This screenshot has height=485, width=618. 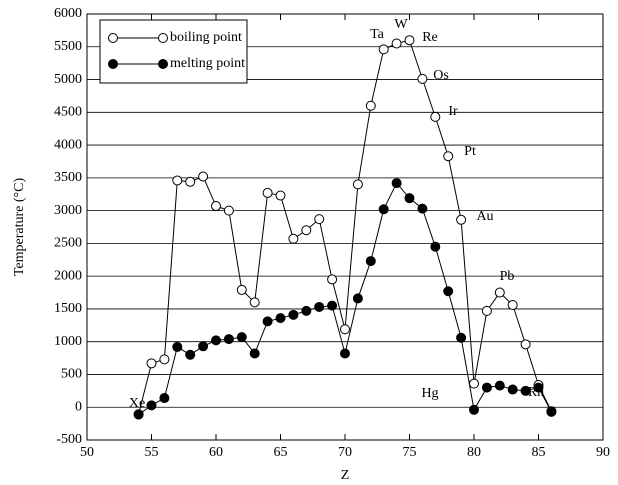 What do you see at coordinates (377, 34) in the screenshot?
I see `element-label: Ta` at bounding box center [377, 34].